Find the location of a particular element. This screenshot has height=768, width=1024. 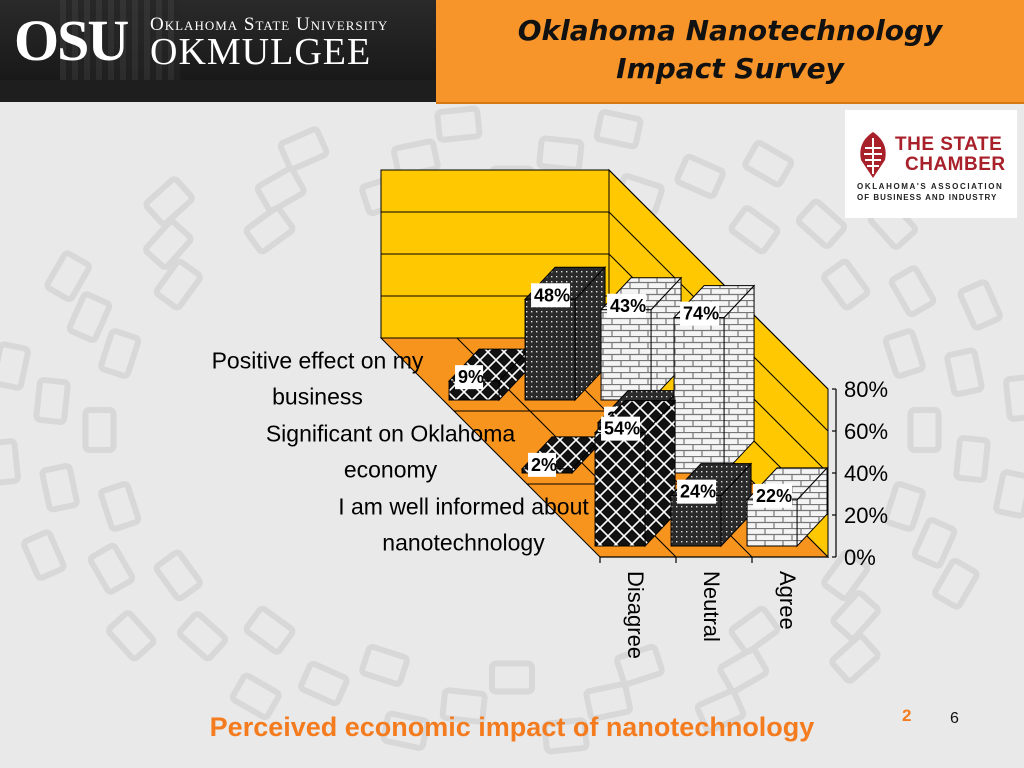

category-label: Positive effect on my is located at coordinates (318, 361).